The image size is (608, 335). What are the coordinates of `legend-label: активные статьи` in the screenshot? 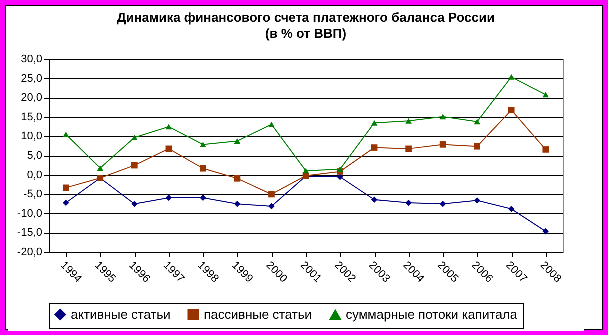 It's located at (121, 314).